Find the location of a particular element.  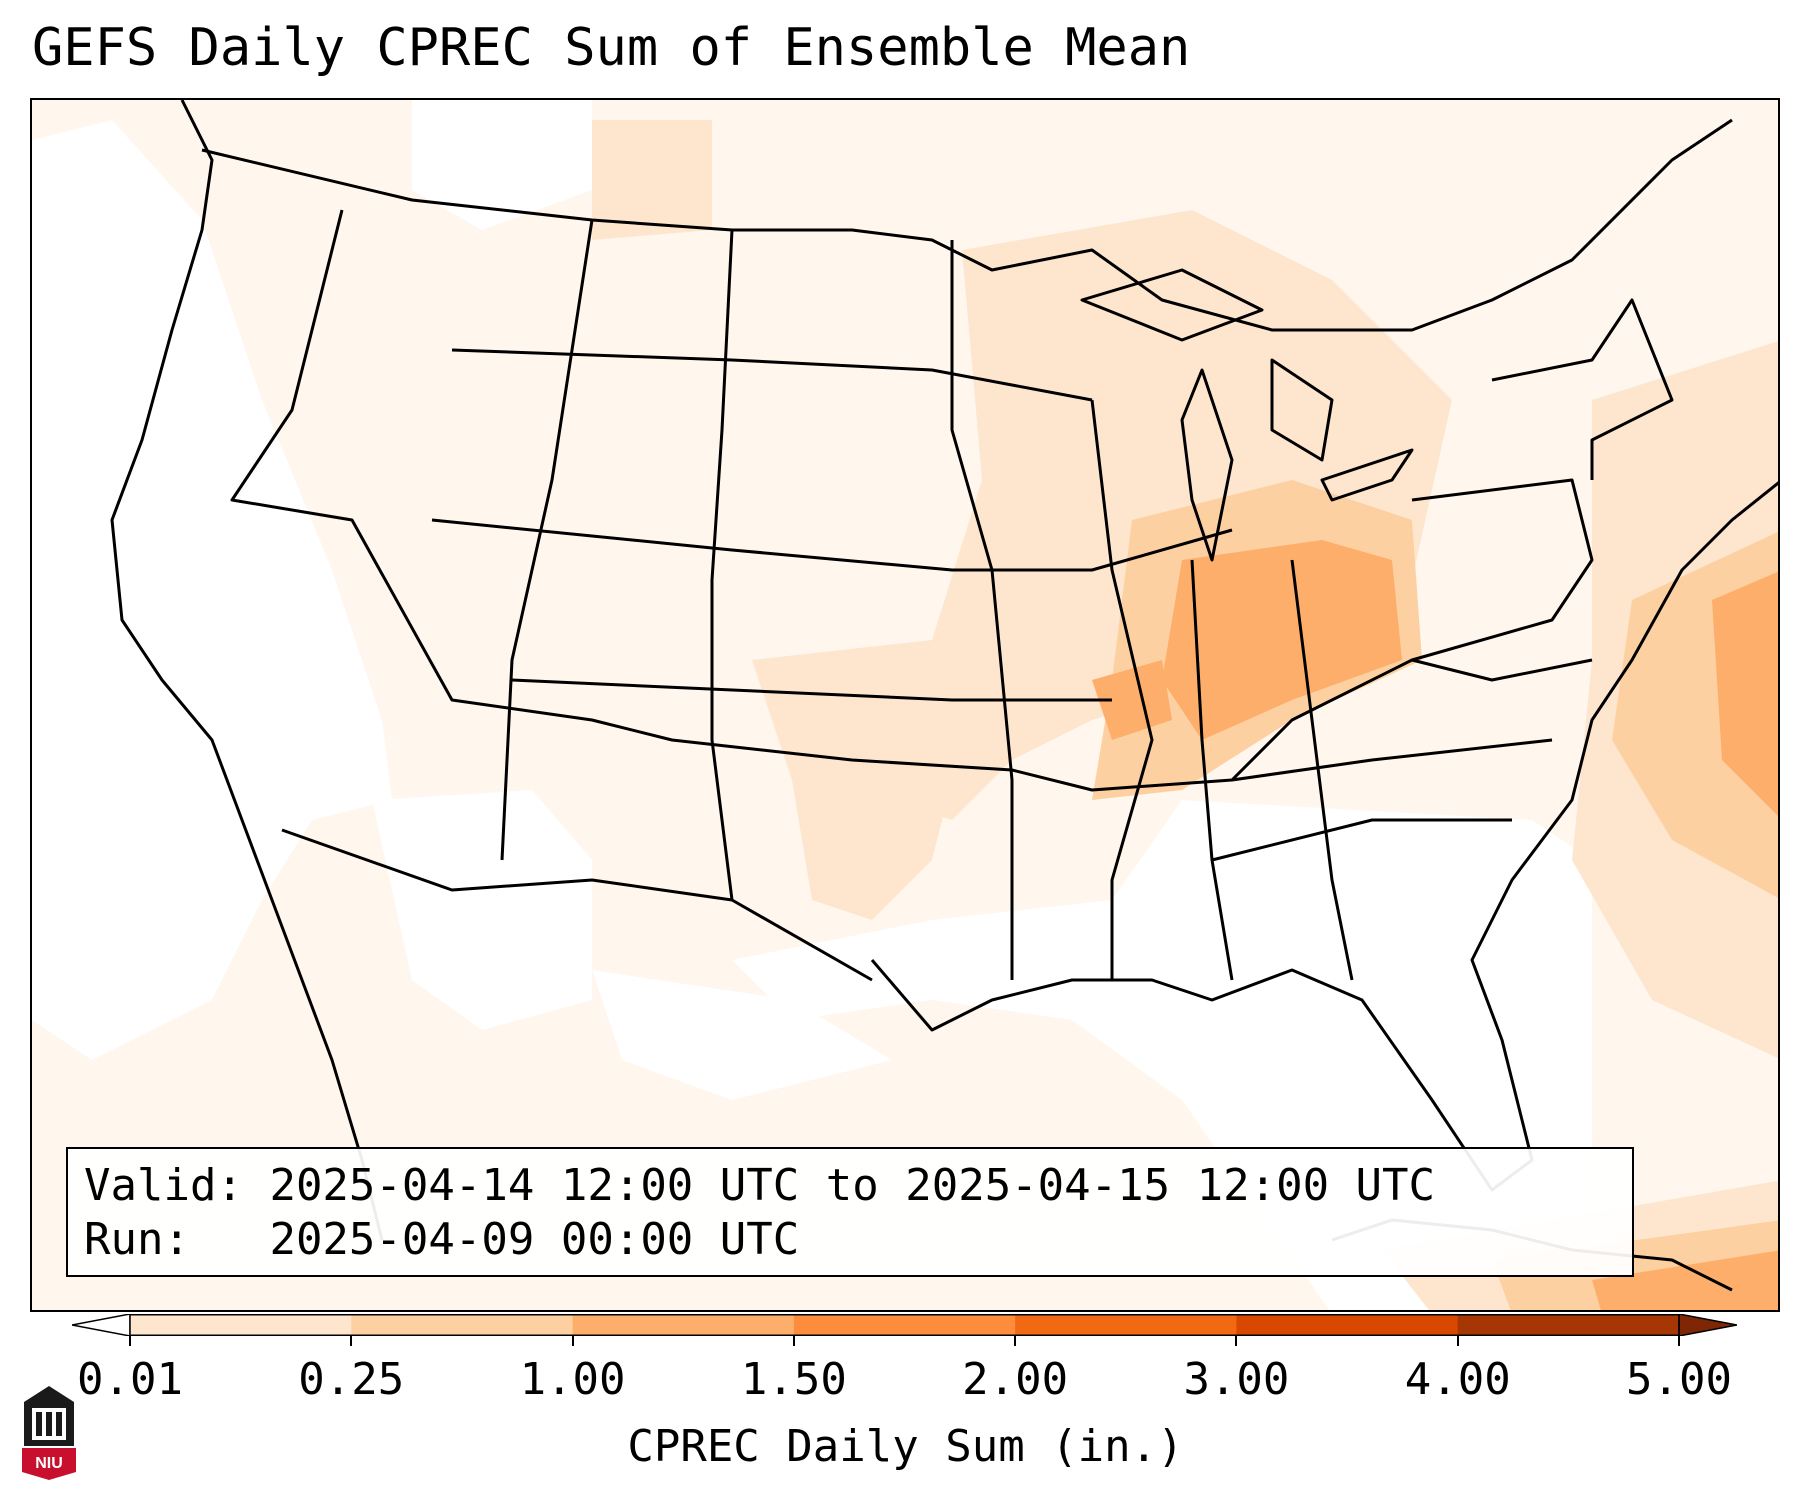

lake-superior is located at coordinates (1172, 305).